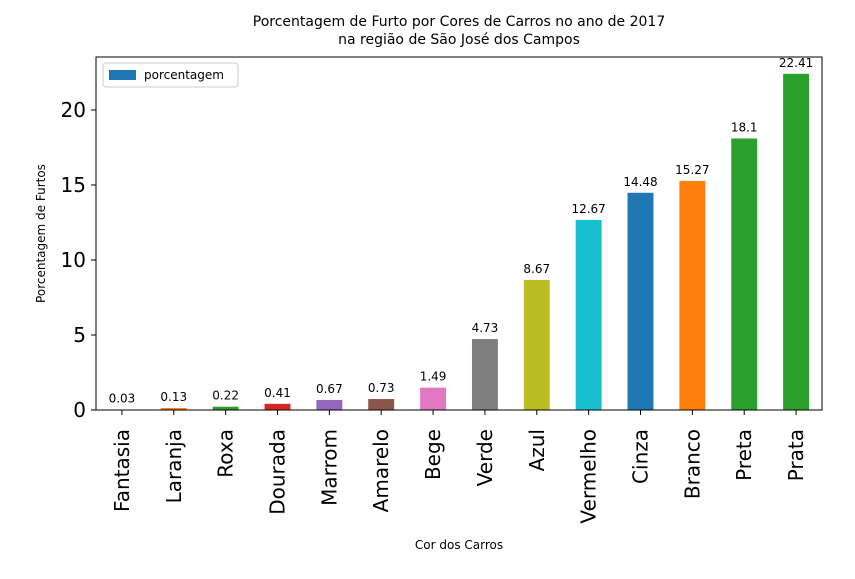  Describe the element at coordinates (79, 410) in the screenshot. I see `y-tick-label: 0` at that location.